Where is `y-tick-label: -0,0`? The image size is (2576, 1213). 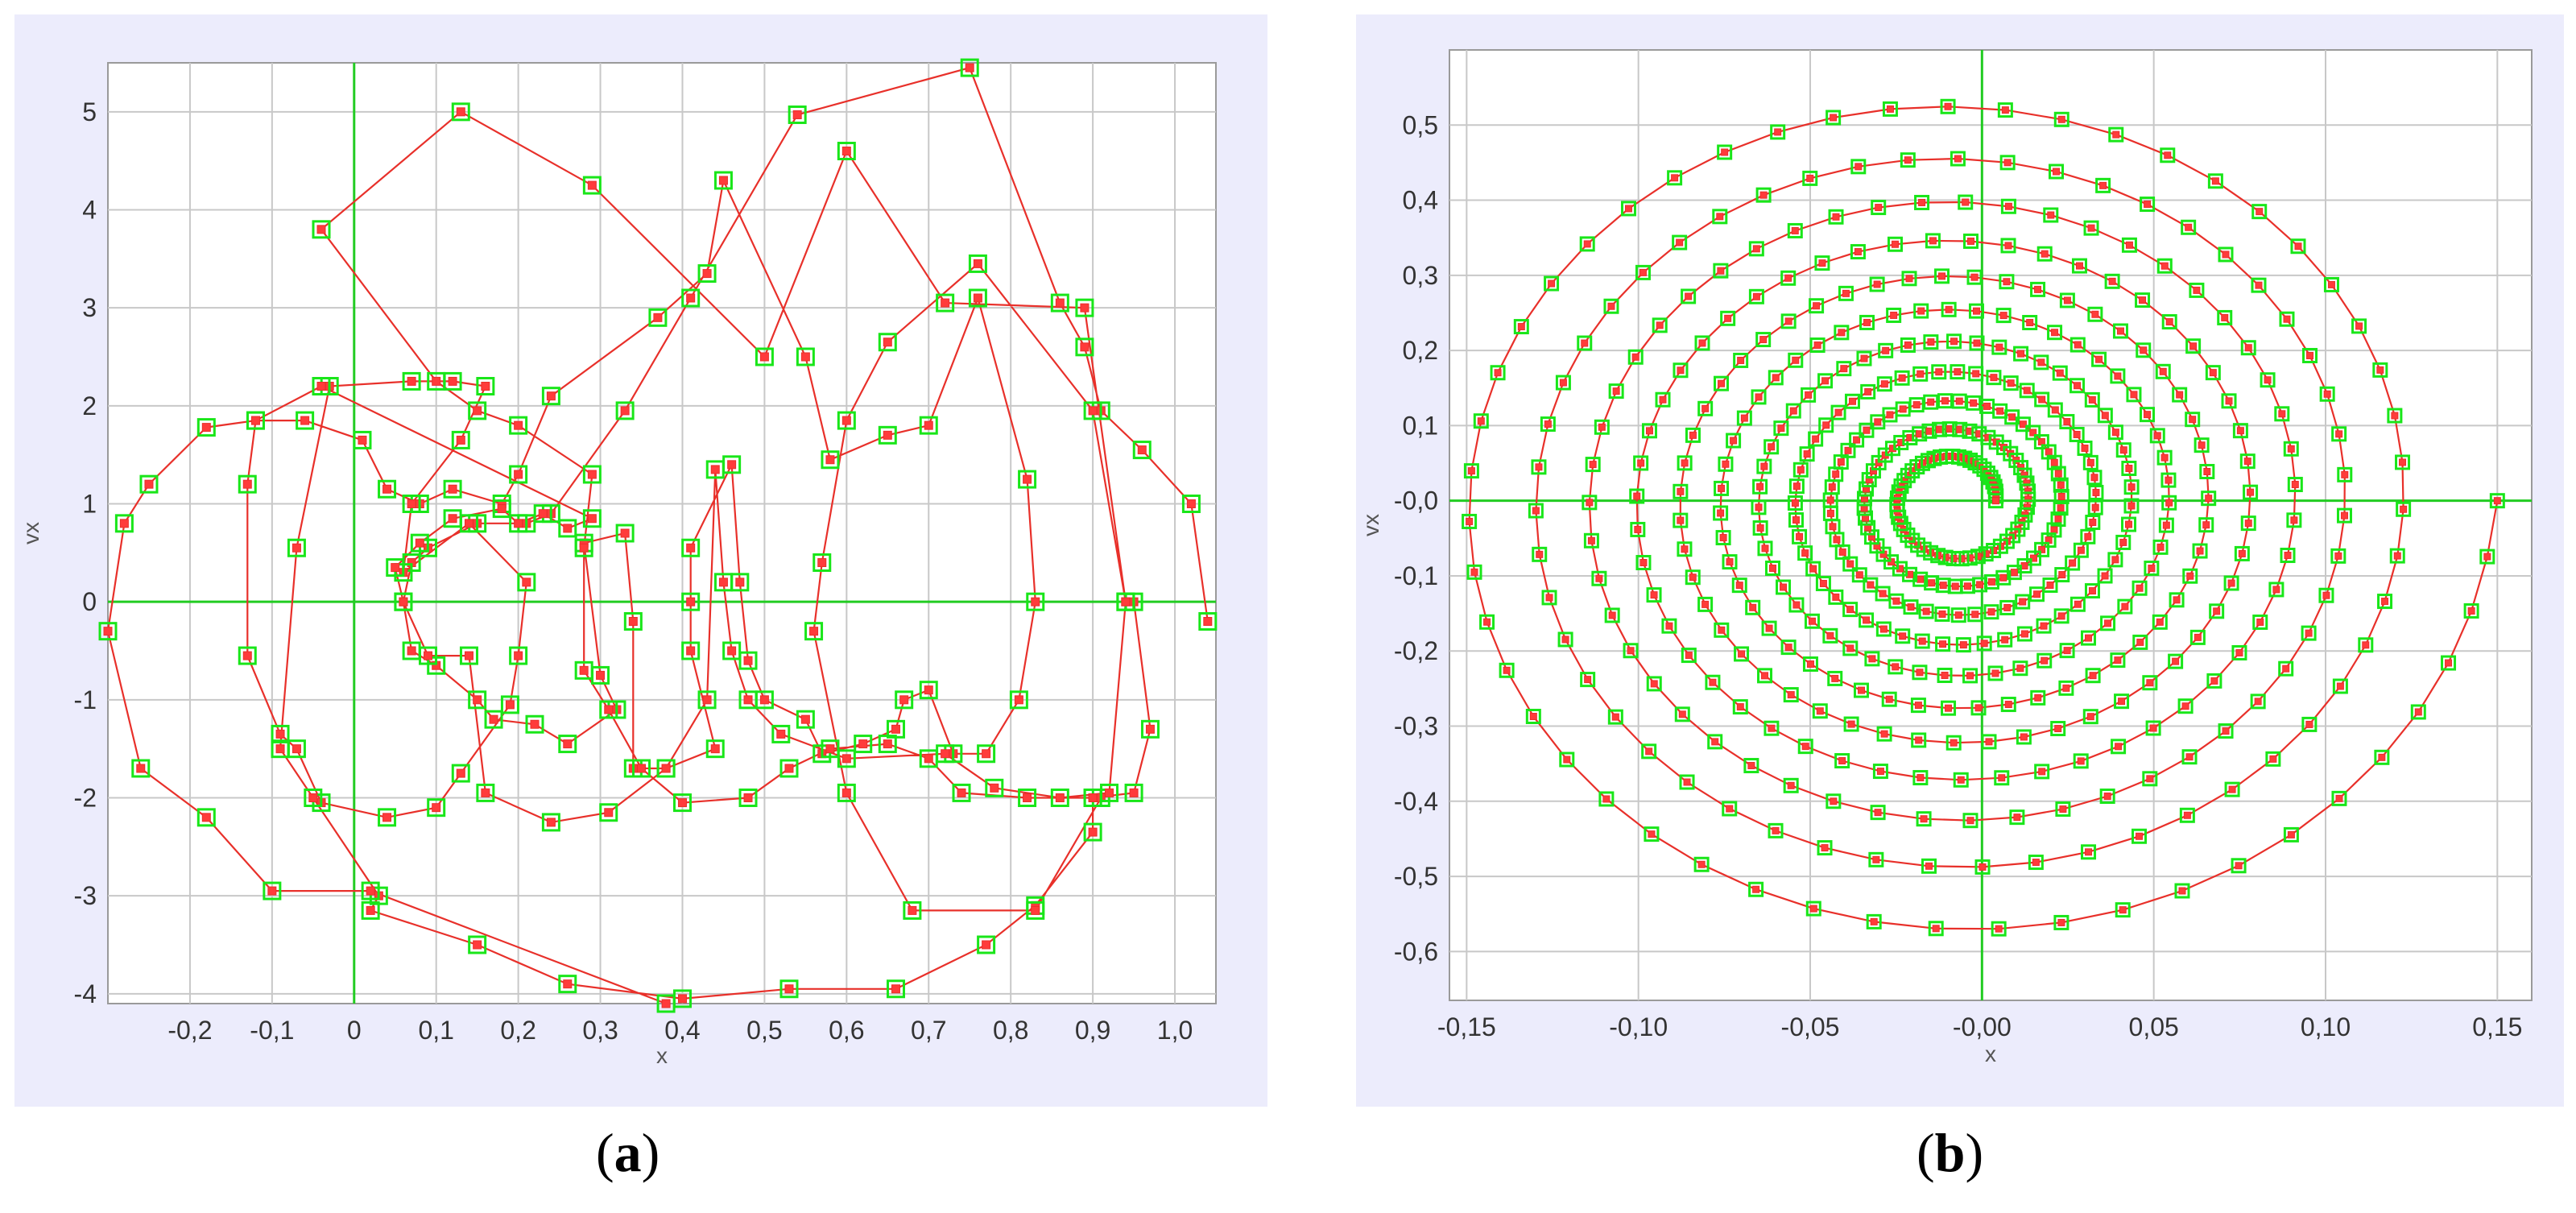 y-tick-label: -0,0 is located at coordinates (1416, 500).